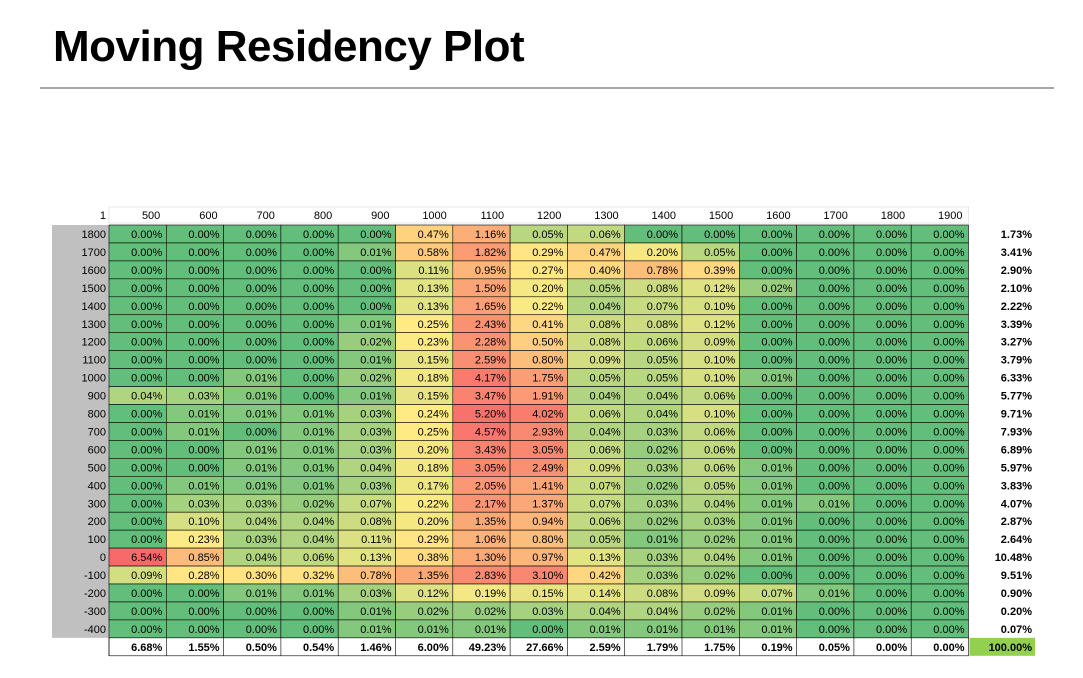  Describe the element at coordinates (547, 450) in the screenshot. I see `cell-value: 3.05%` at that location.